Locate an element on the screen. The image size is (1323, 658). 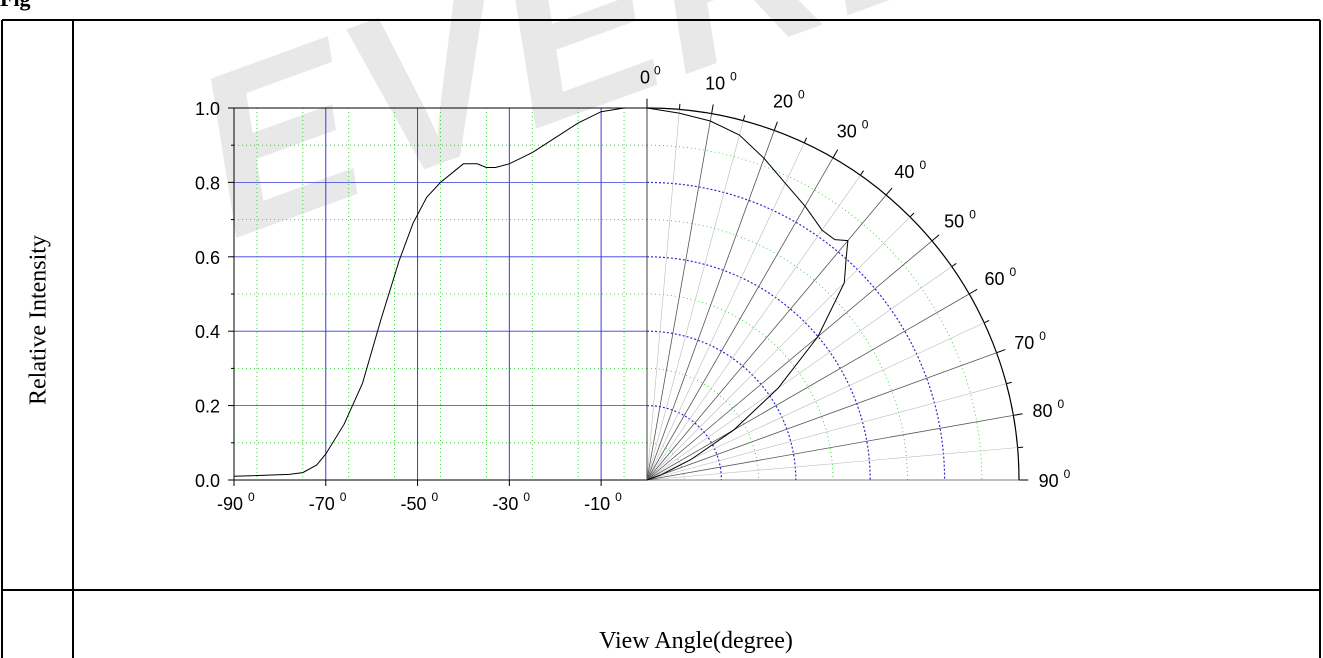
figure-heading: Fig is located at coordinates (15, 6).